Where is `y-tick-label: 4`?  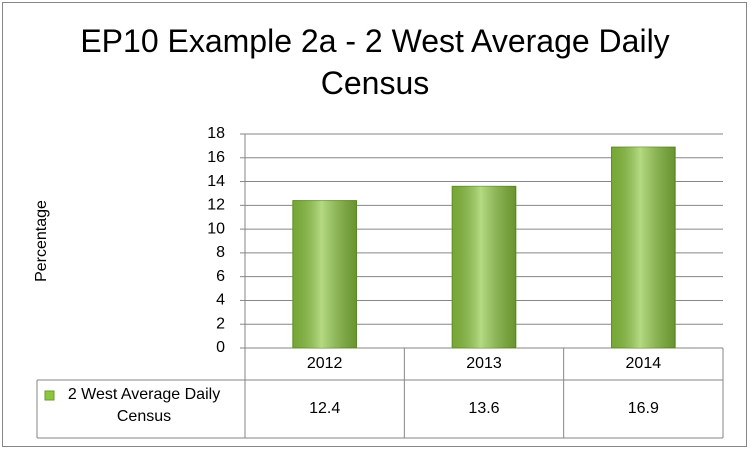
y-tick-label: 4 is located at coordinates (220, 300).